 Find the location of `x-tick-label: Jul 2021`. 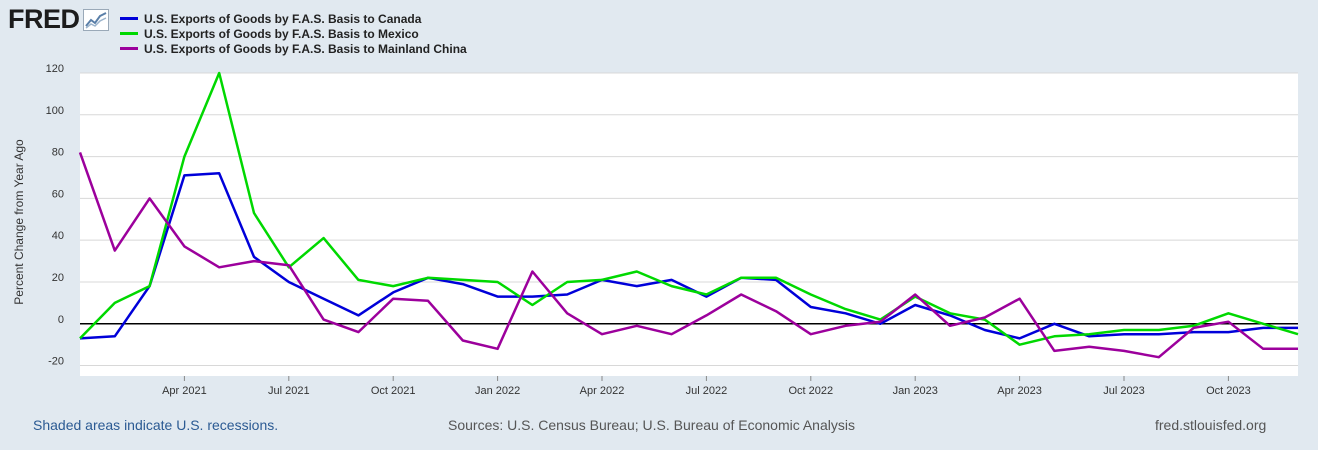

x-tick-label: Jul 2021 is located at coordinates (289, 391).